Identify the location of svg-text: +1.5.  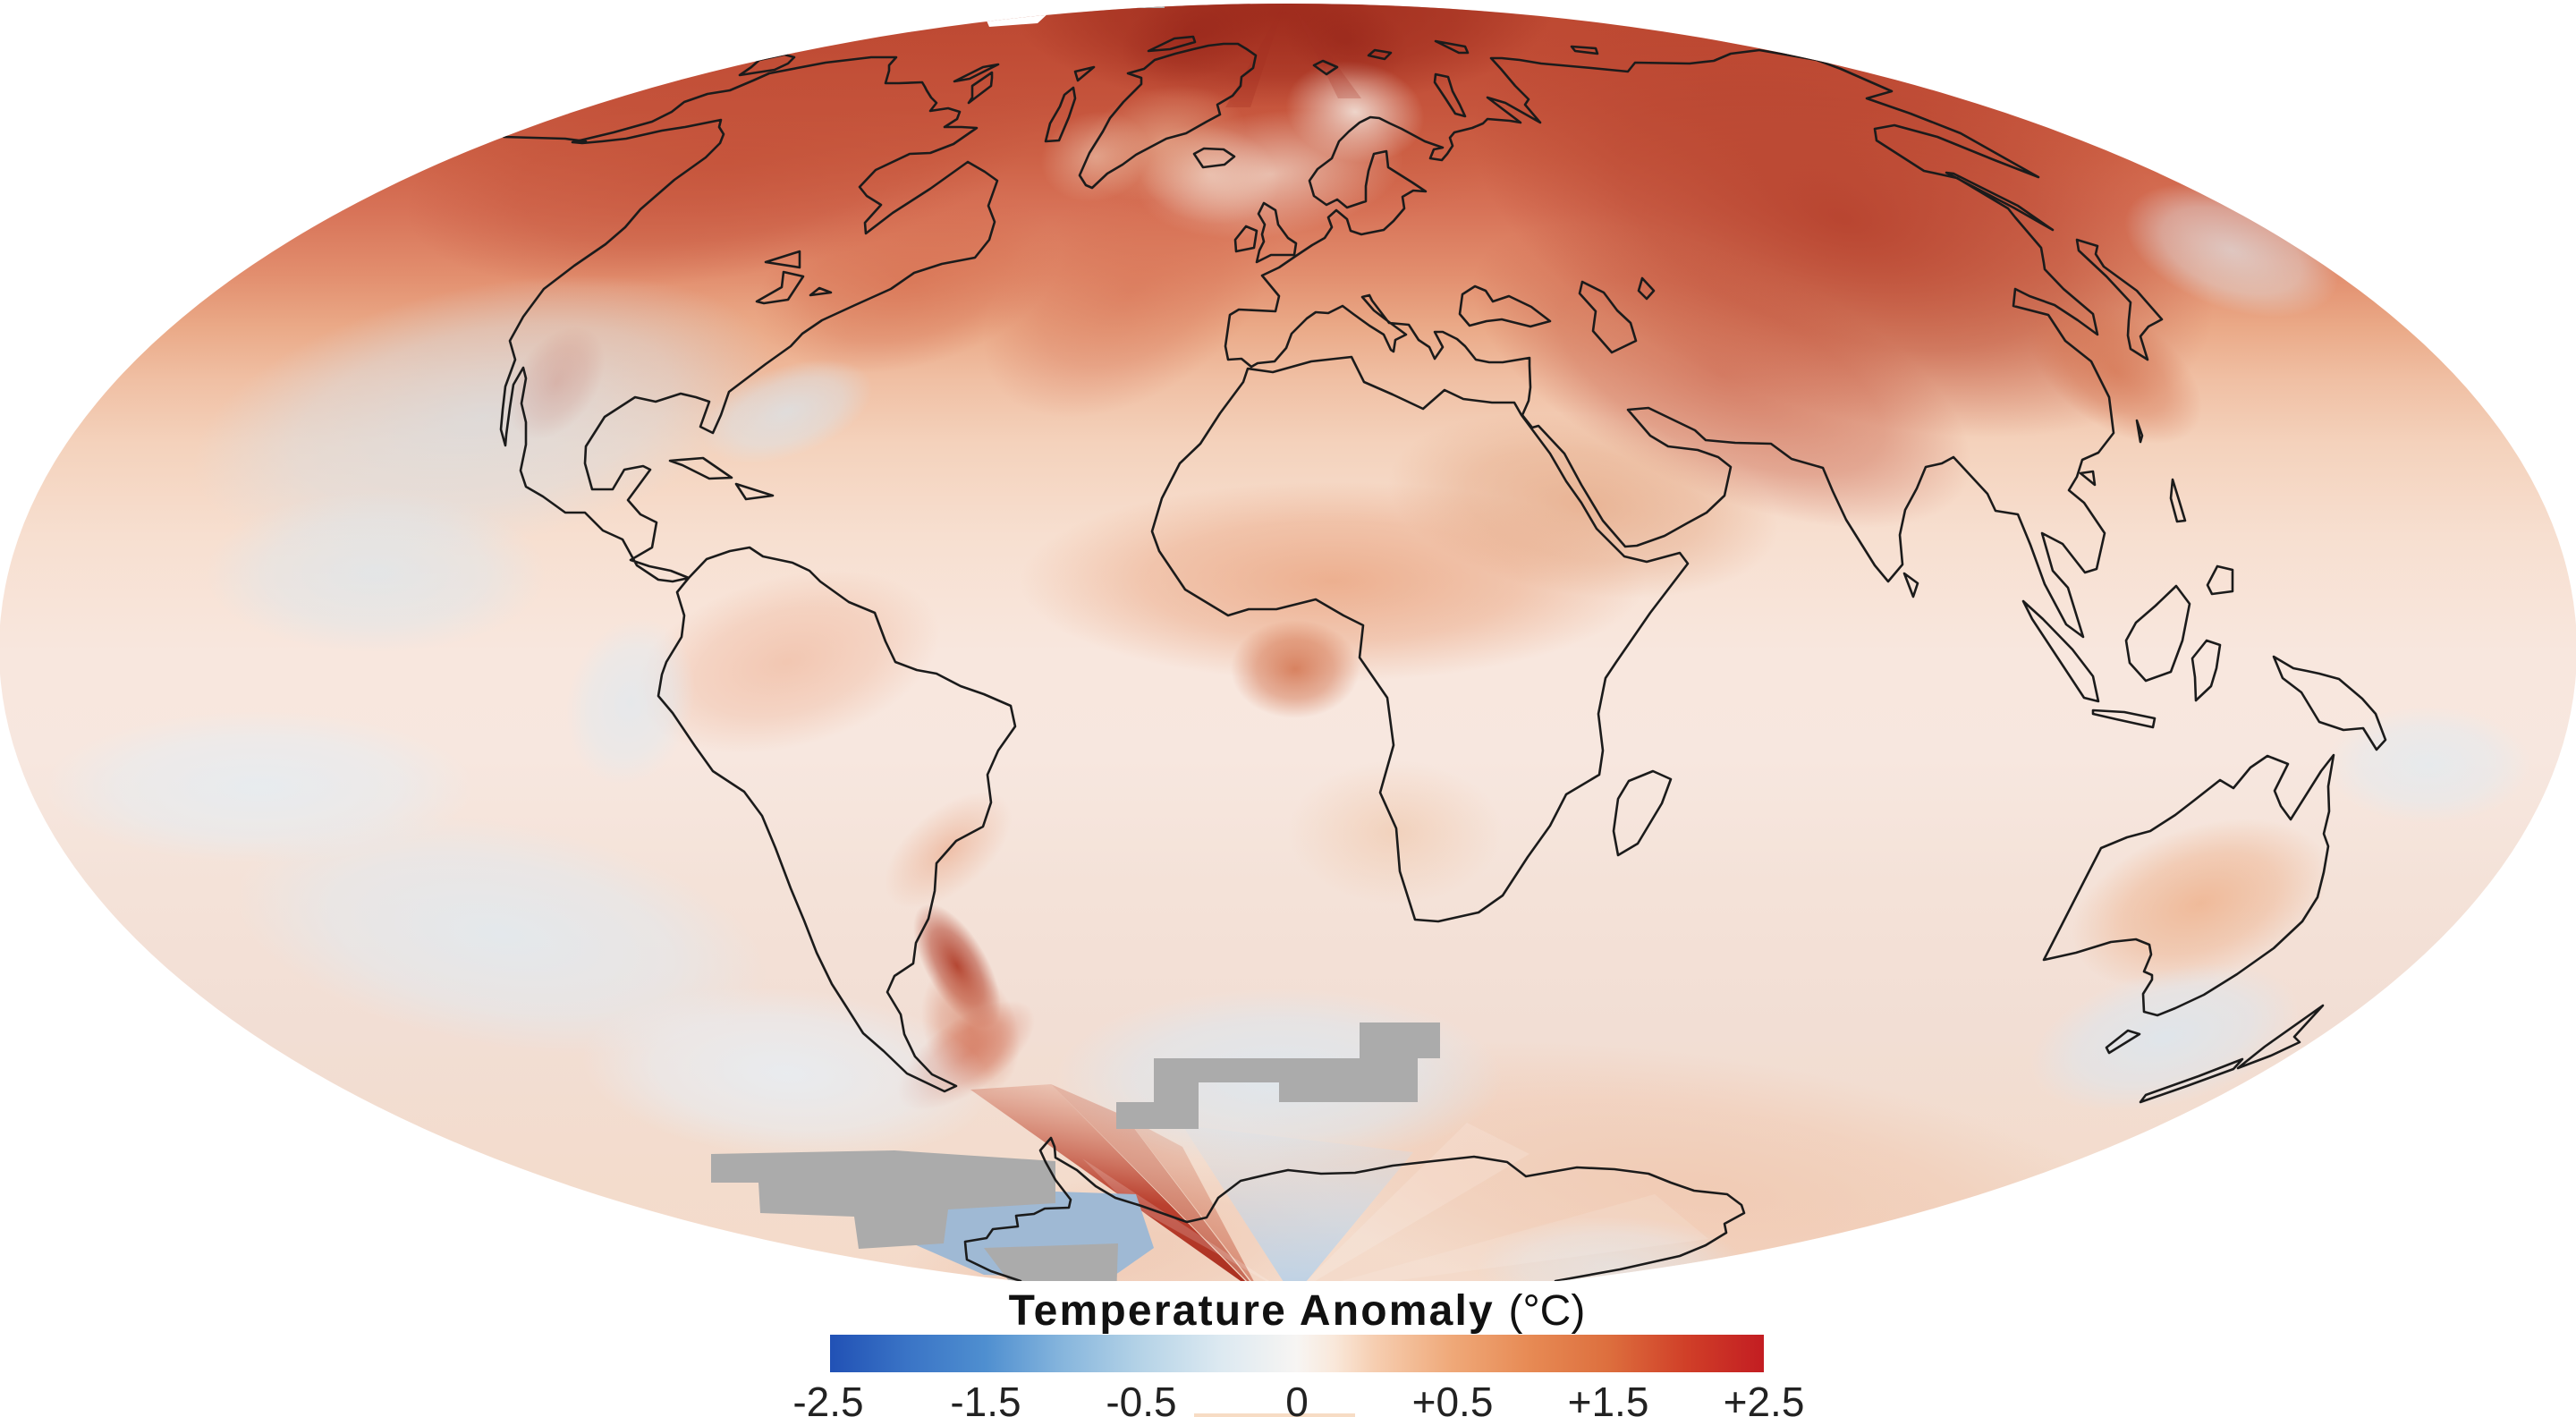
(1608, 1398).